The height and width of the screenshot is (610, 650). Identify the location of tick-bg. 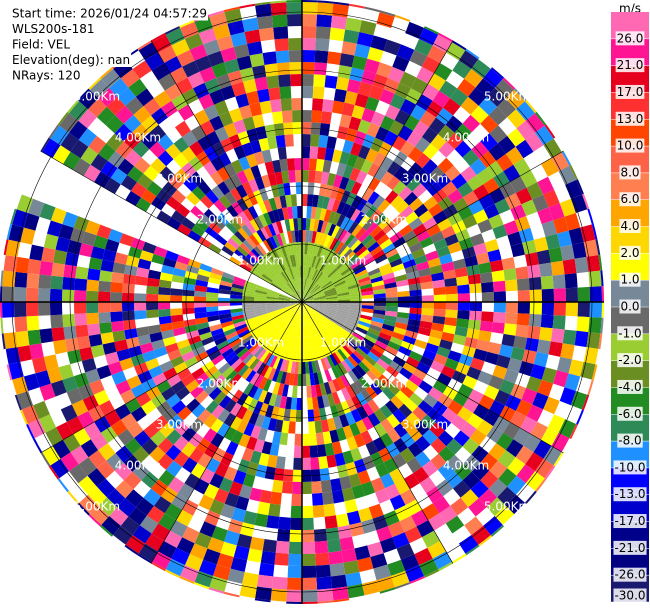
(630, 386).